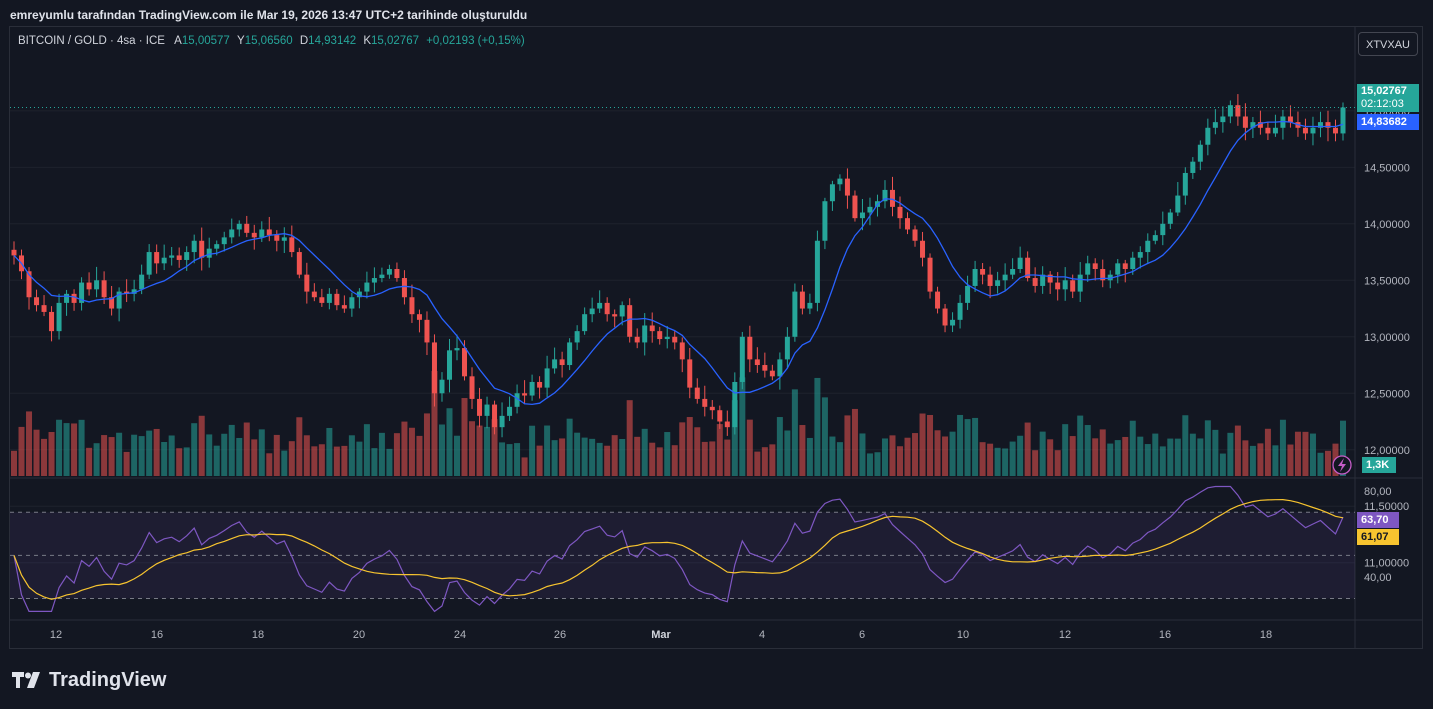  Describe the element at coordinates (395, 41) in the screenshot. I see `legend-close: 15,02767` at that location.